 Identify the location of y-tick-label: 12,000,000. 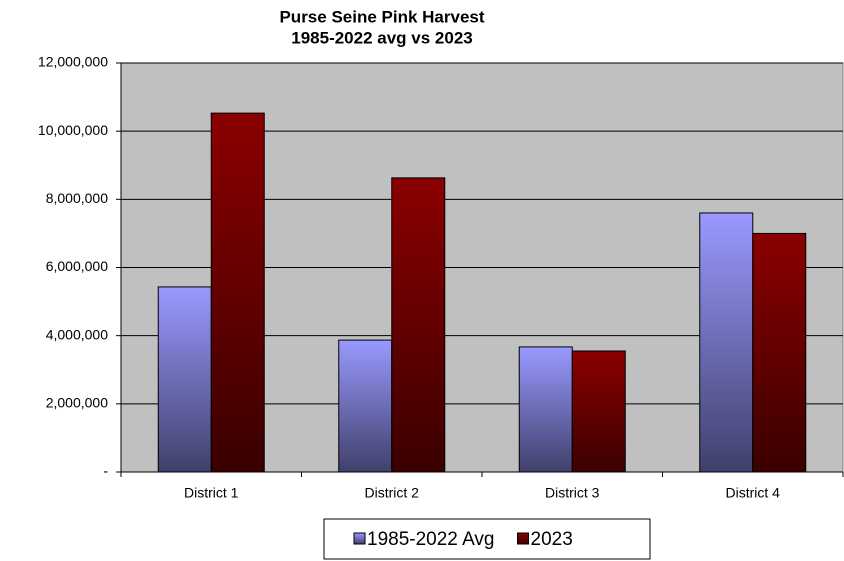
(73, 62).